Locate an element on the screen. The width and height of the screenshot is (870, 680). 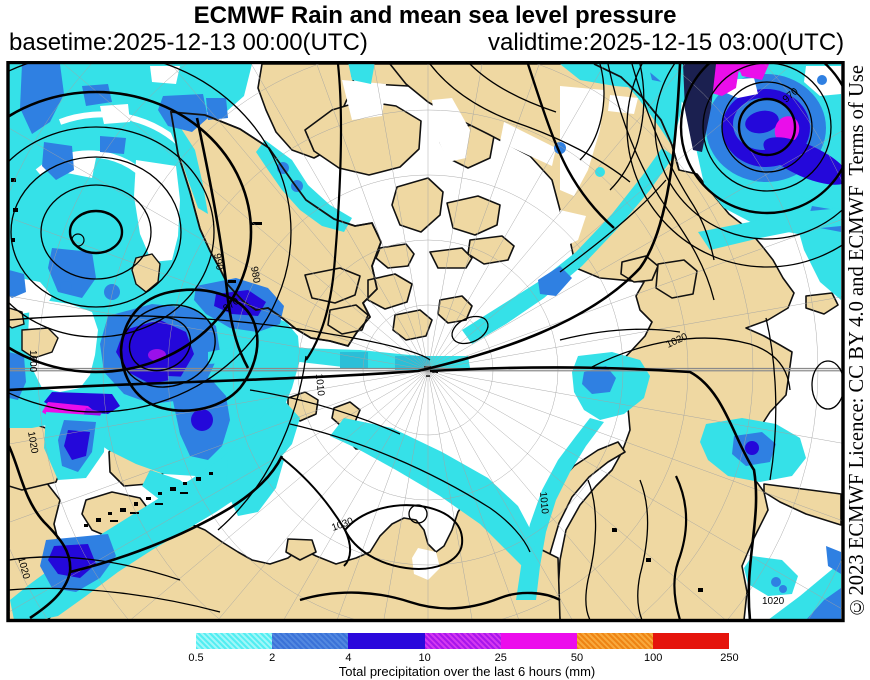
svg-text: 990 is located at coordinates (218, 262).